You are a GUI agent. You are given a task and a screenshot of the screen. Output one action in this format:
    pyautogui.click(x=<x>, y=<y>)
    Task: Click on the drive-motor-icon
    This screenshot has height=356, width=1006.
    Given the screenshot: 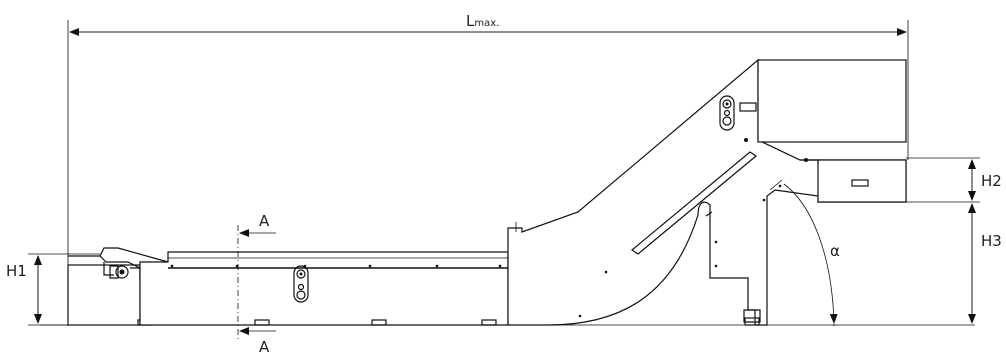 What is the action you would take?
    pyautogui.click(x=122, y=272)
    